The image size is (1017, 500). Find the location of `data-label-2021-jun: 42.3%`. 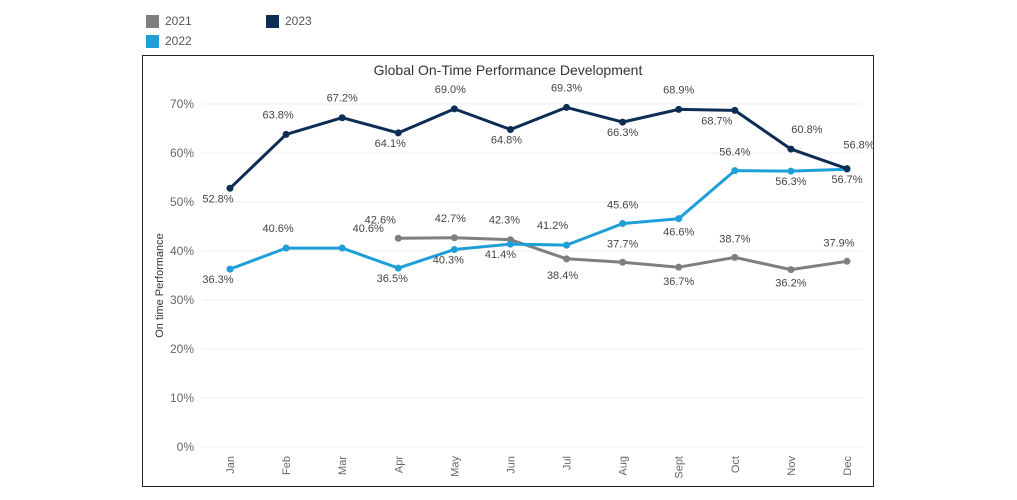

data-label-2021-jun: 42.3% is located at coordinates (504, 221).